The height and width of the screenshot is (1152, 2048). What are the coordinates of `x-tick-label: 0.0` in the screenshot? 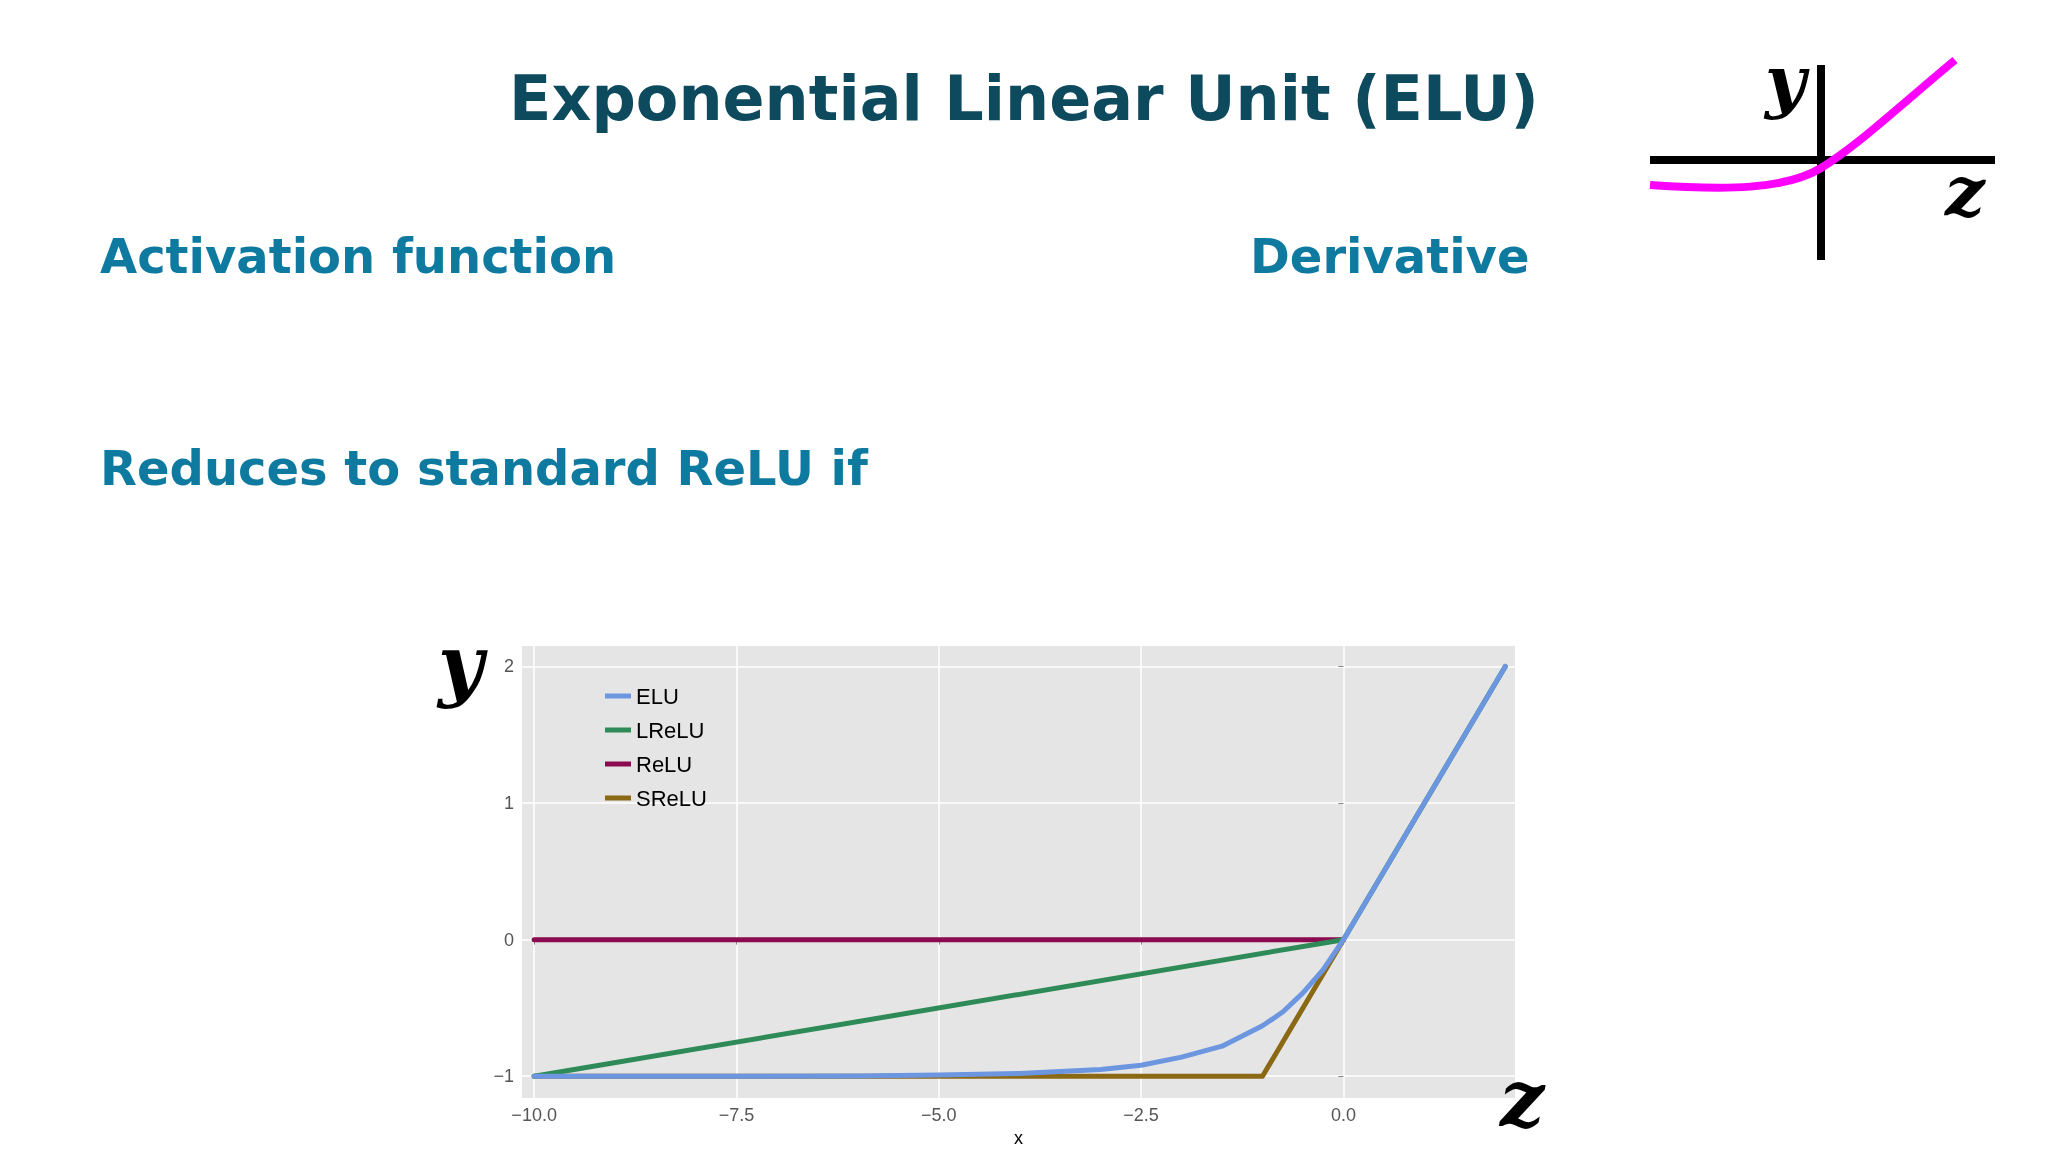 It's located at (1343, 1115).